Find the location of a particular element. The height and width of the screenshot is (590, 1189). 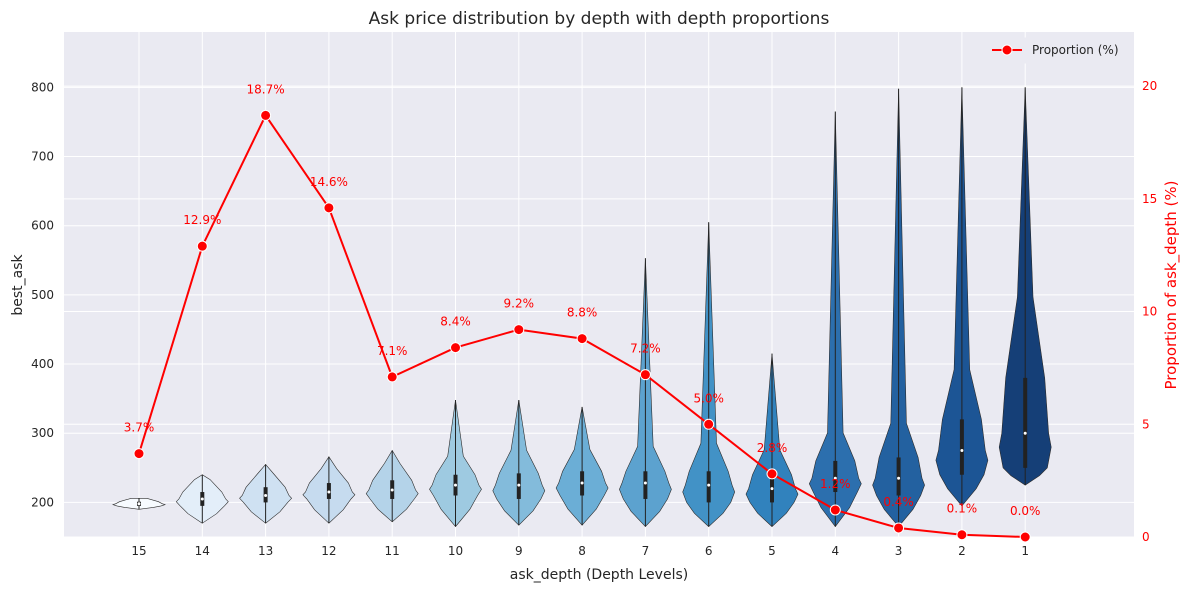

legend-marker-swatch is located at coordinates (1007, 50).